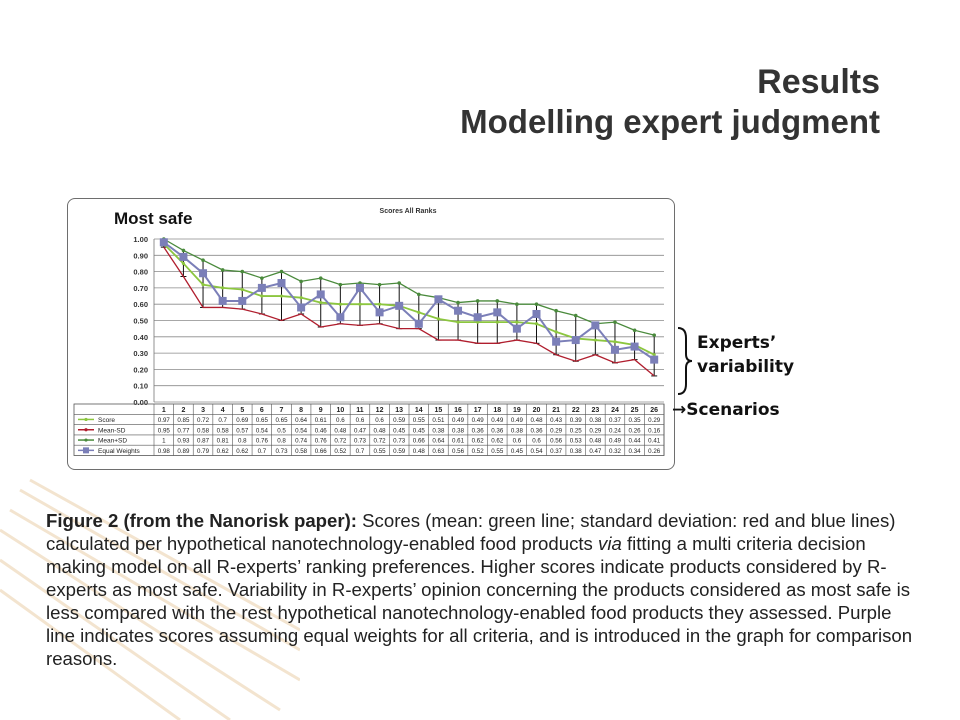 This screenshot has width=960, height=720. What do you see at coordinates (223, 451) in the screenshot?
I see `data-table-value: 0.62` at bounding box center [223, 451].